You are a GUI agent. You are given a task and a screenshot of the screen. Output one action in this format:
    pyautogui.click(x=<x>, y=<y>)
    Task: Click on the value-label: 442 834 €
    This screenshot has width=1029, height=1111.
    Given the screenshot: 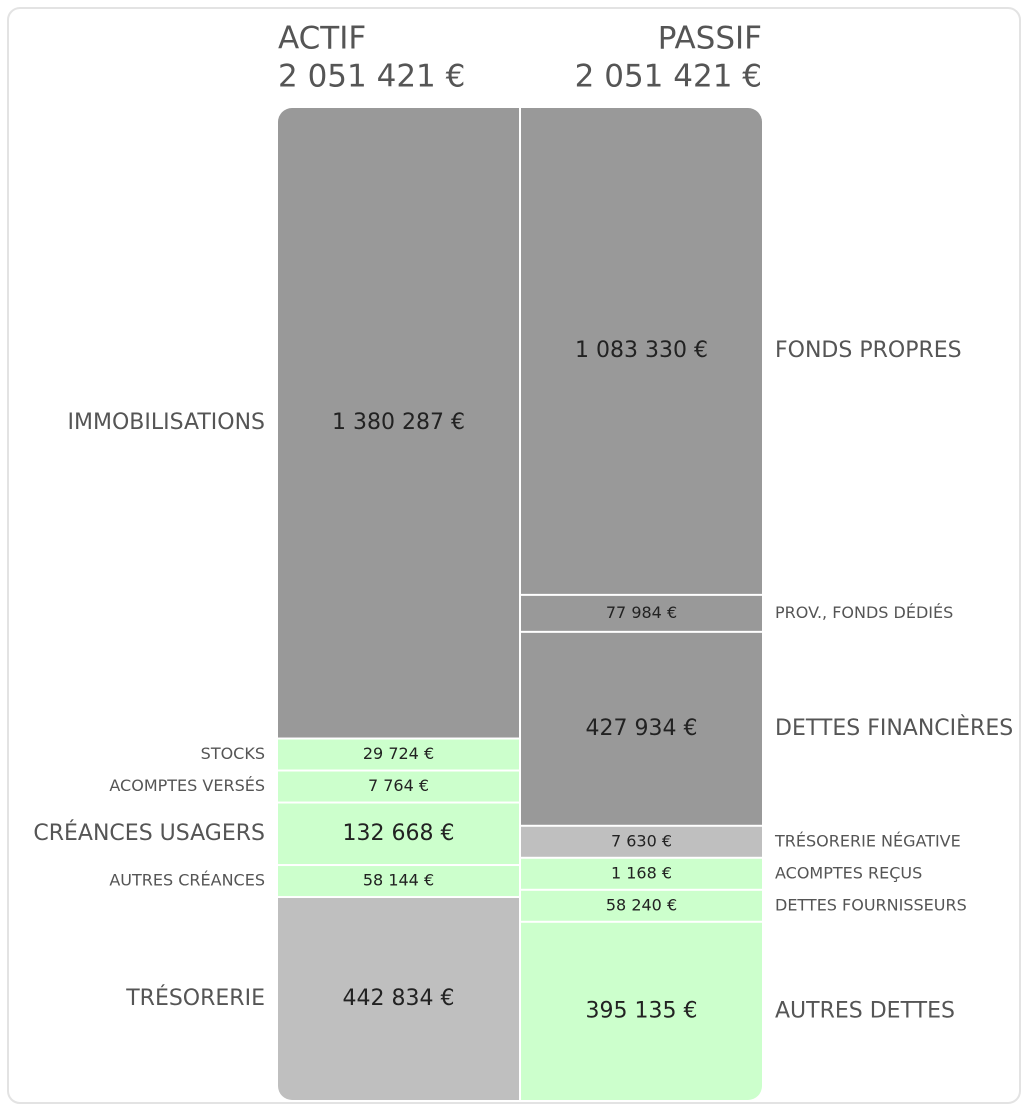 What is the action you would take?
    pyautogui.click(x=399, y=998)
    